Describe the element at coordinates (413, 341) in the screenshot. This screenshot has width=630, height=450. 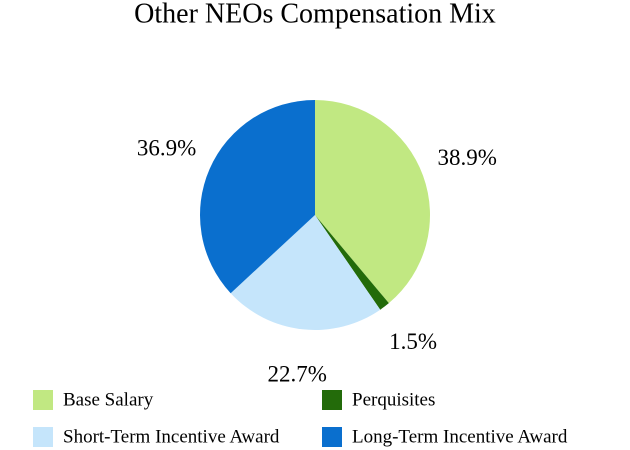
I see `data-label: 1.5%` at that location.